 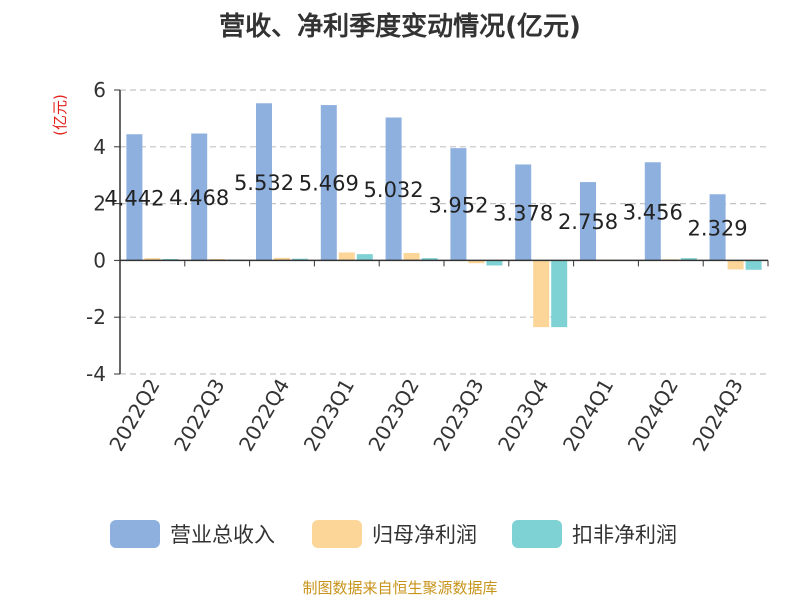 What do you see at coordinates (653, 415) in the screenshot?
I see `x-tick-label: 2024Q2` at bounding box center [653, 415].